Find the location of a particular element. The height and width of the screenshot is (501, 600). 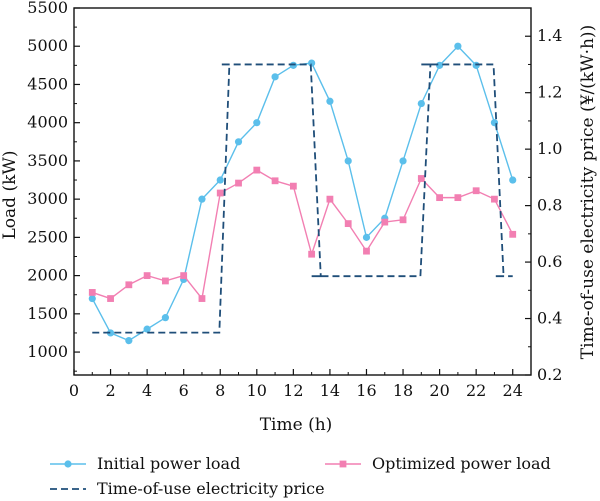

legend-label-optimized-power-load: Optimized power load is located at coordinates (461, 463).